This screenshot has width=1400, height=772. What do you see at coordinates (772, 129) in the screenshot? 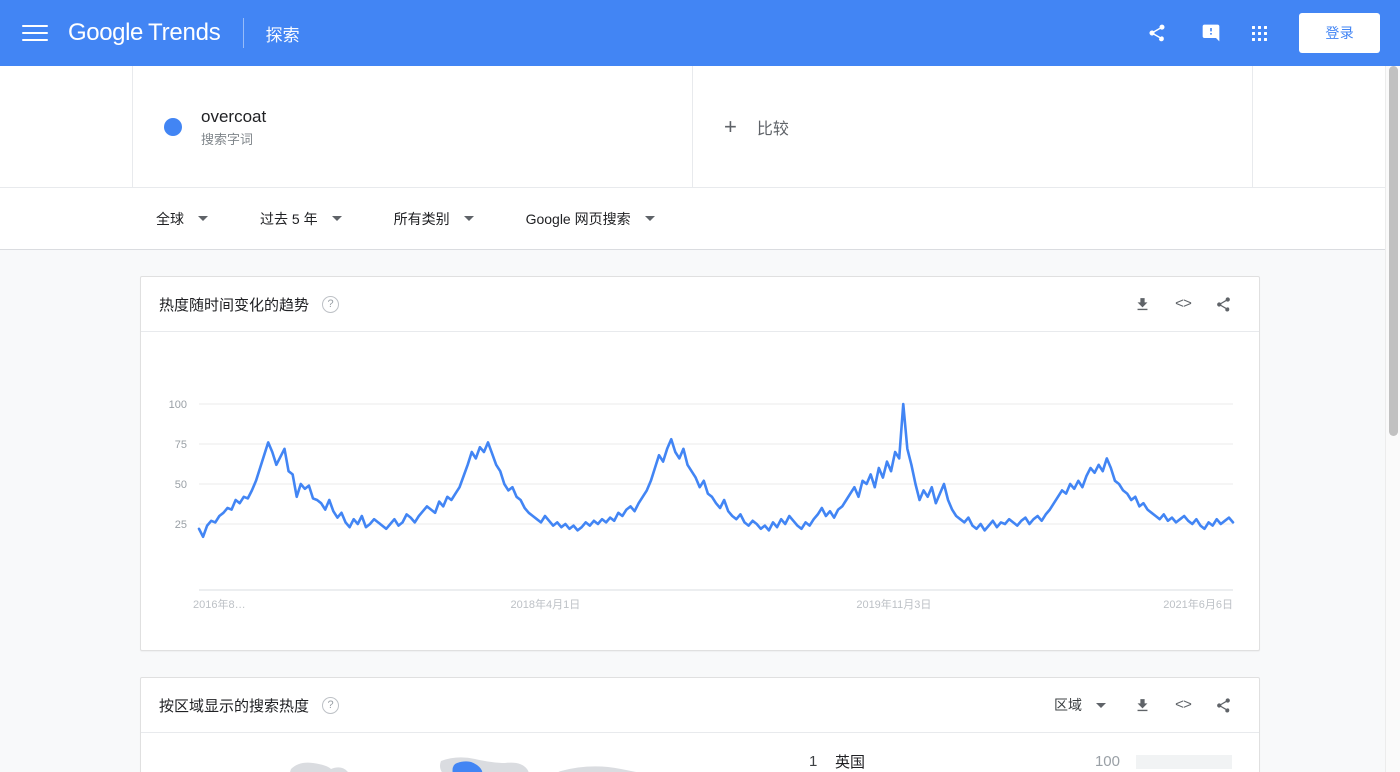
I see `add-comparison-label: 比较` at bounding box center [772, 129].